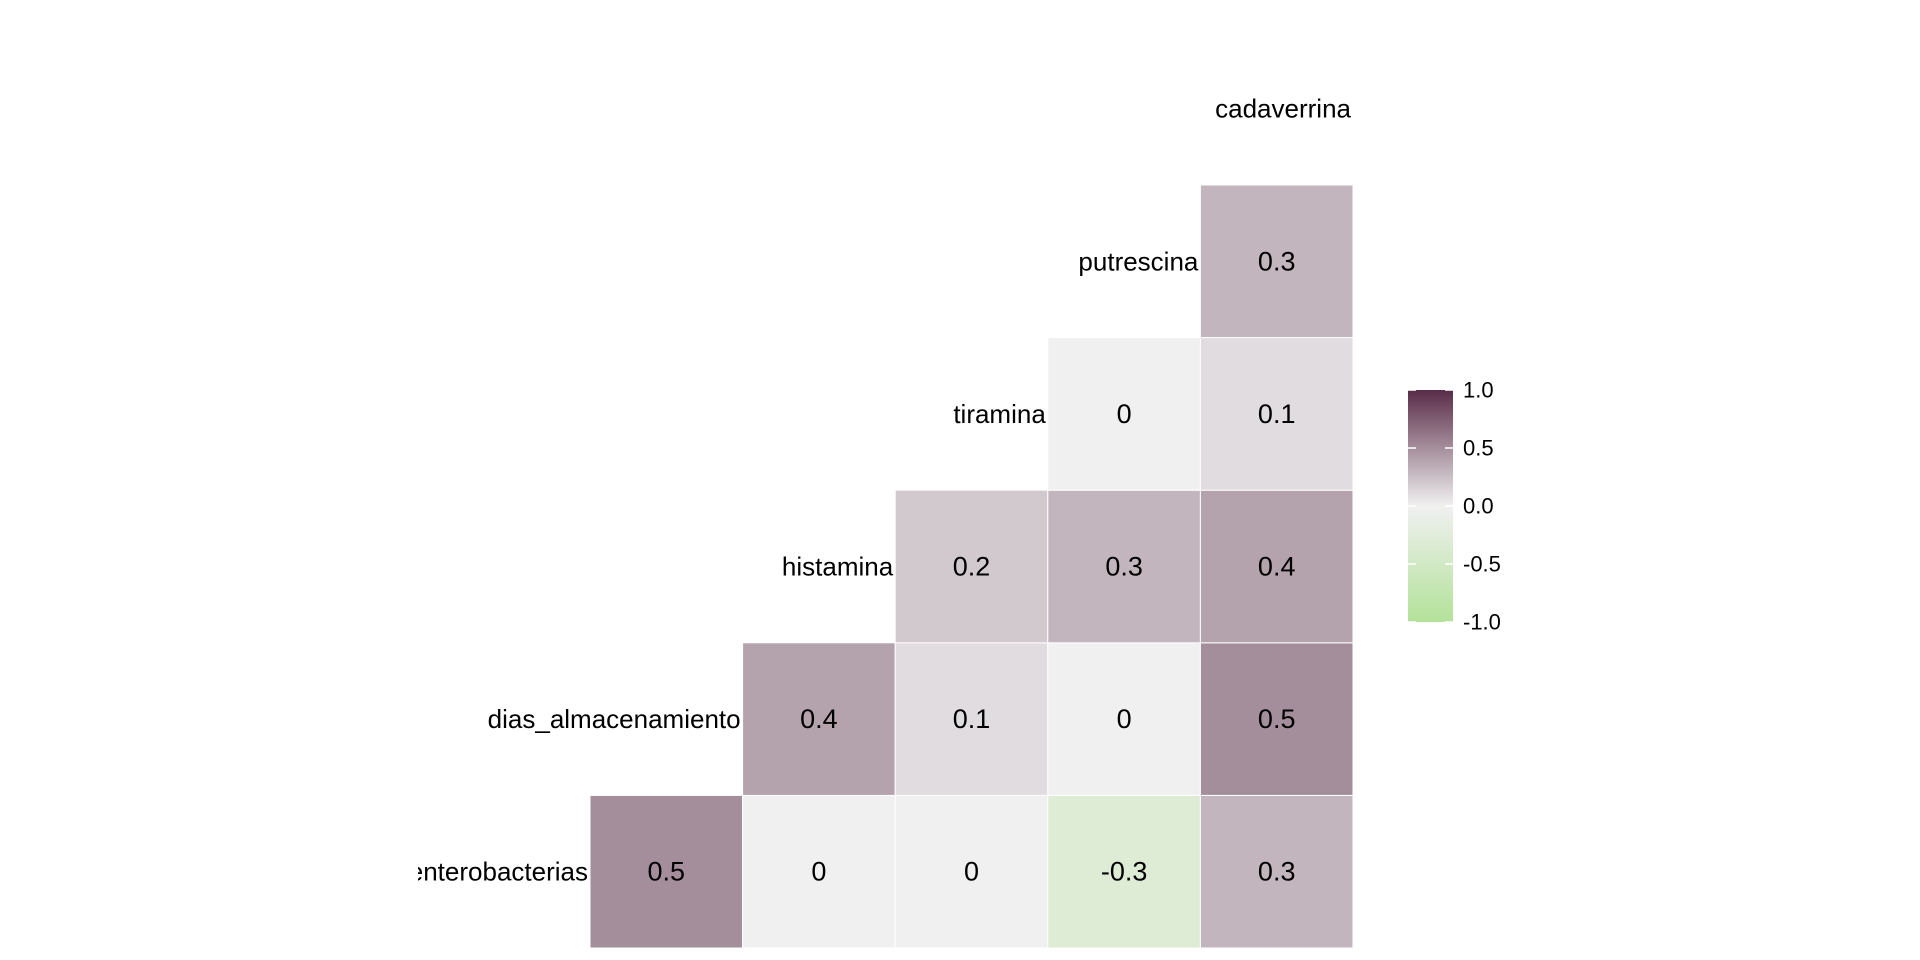 This screenshot has width=1920, height=960. What do you see at coordinates (614, 719) in the screenshot?
I see `variable-label-dias-almacenamiento: dias_almacenamiento` at bounding box center [614, 719].